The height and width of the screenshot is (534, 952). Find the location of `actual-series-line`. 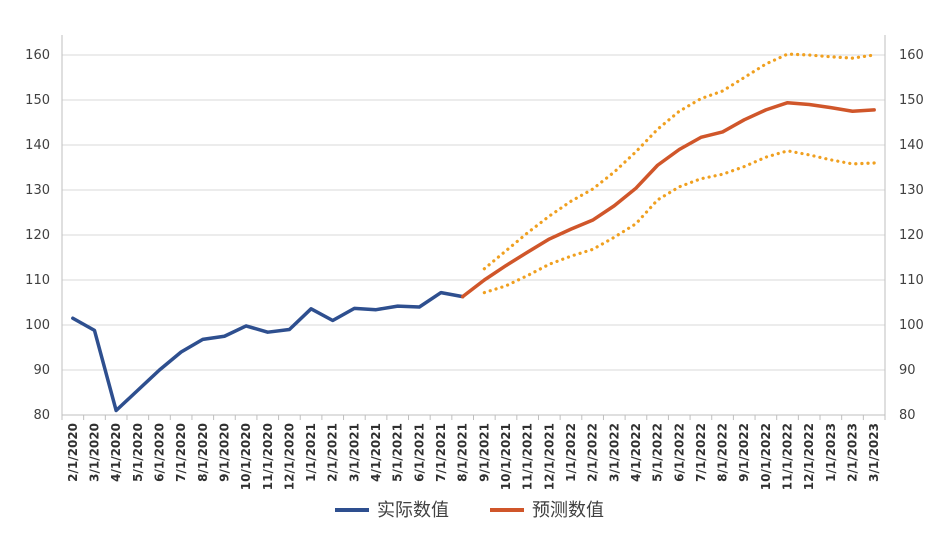

actual-series-line is located at coordinates (268, 351).